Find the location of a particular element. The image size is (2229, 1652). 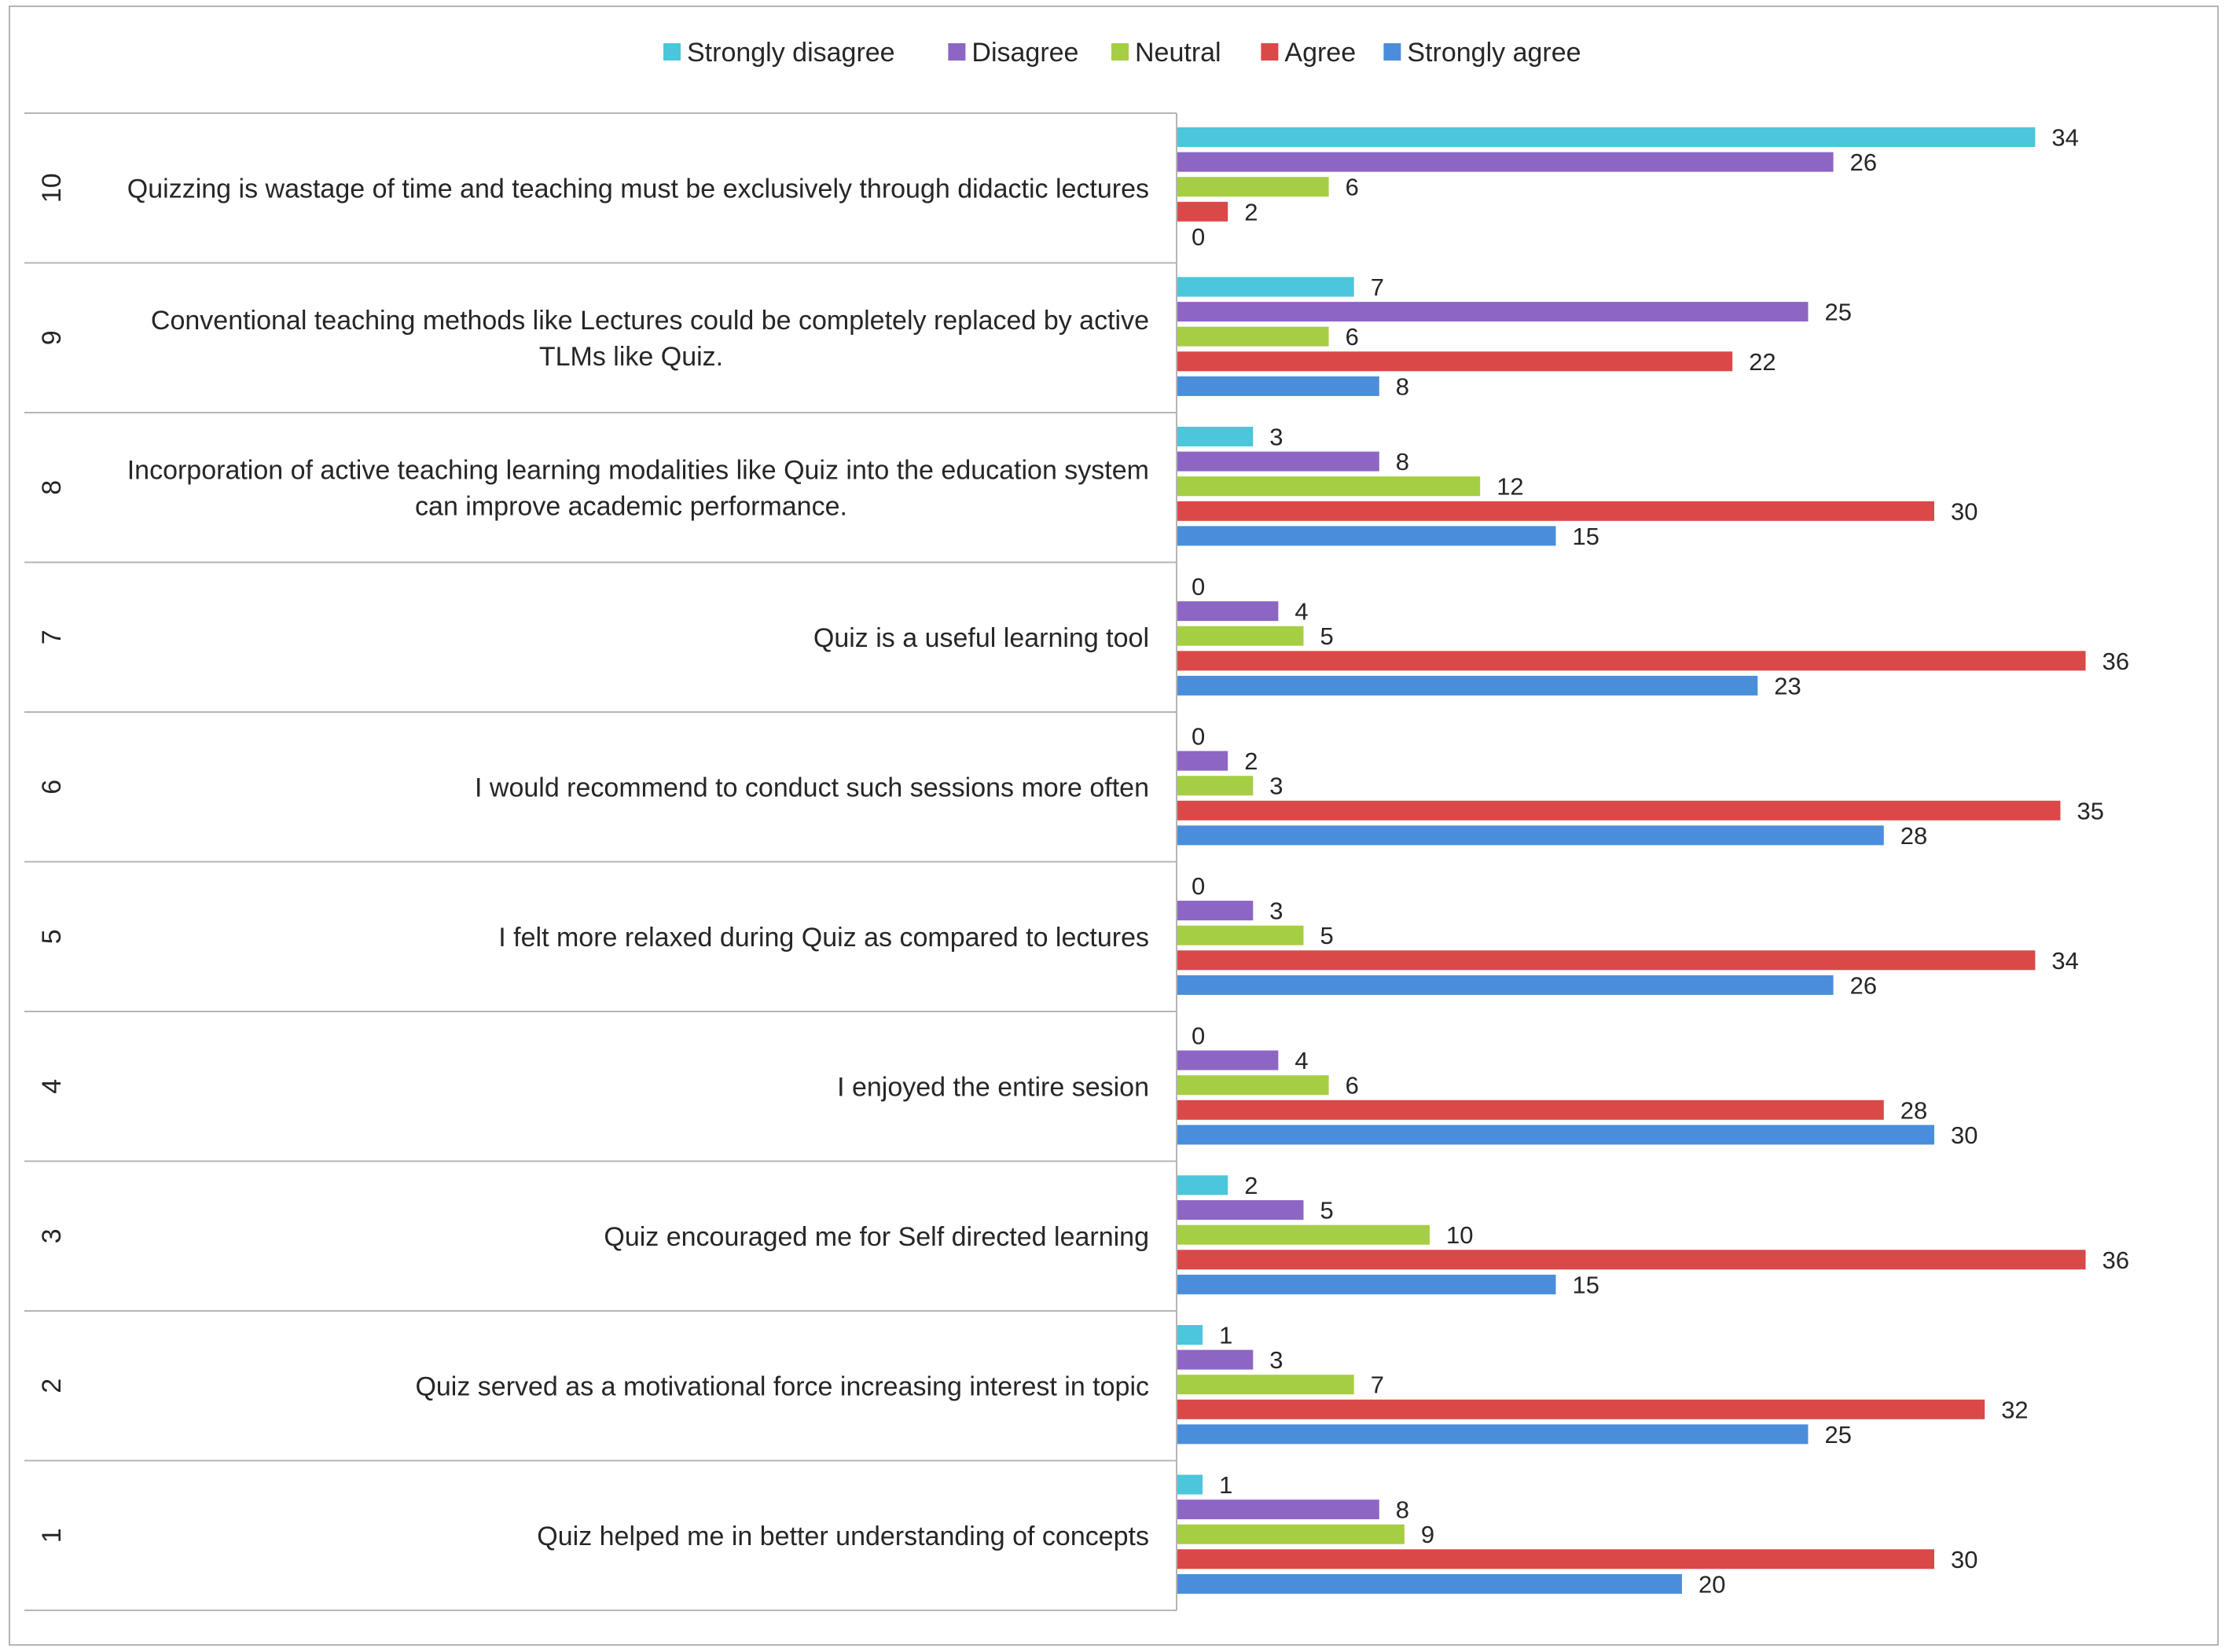

legend-label-2: Neutral is located at coordinates (1178, 53).